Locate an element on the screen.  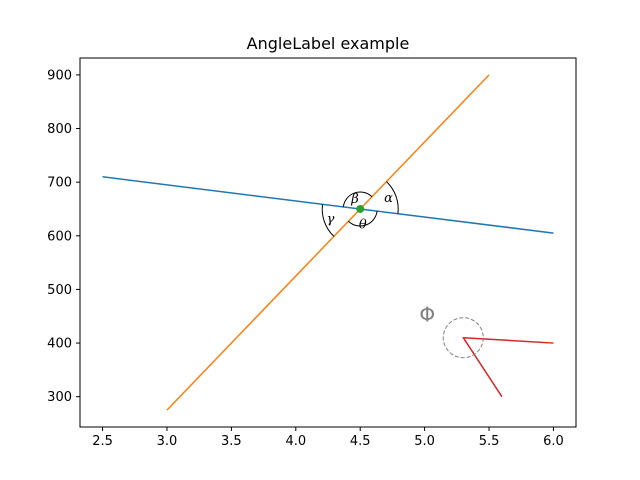
intersection-marker is located at coordinates (360, 208).